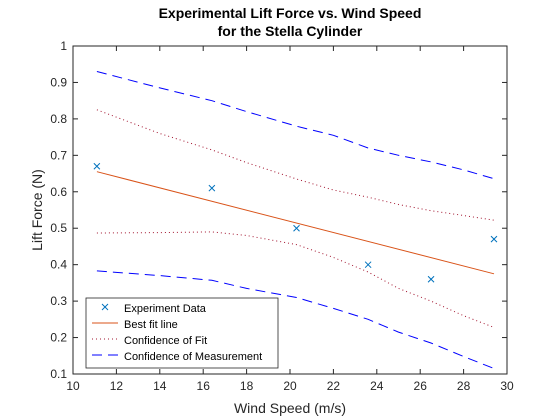 The width and height of the screenshot is (560, 420). I want to click on legend-label-experiment-data: Experiment Data, so click(165, 309).